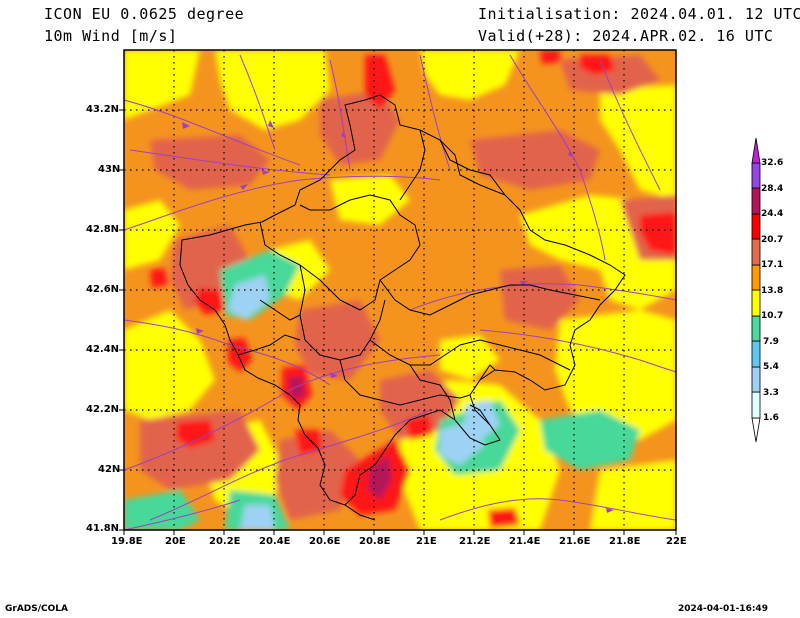 Image resolution: width=800 pixels, height=618 pixels. I want to click on x-tick-label: 20.6E, so click(325, 541).